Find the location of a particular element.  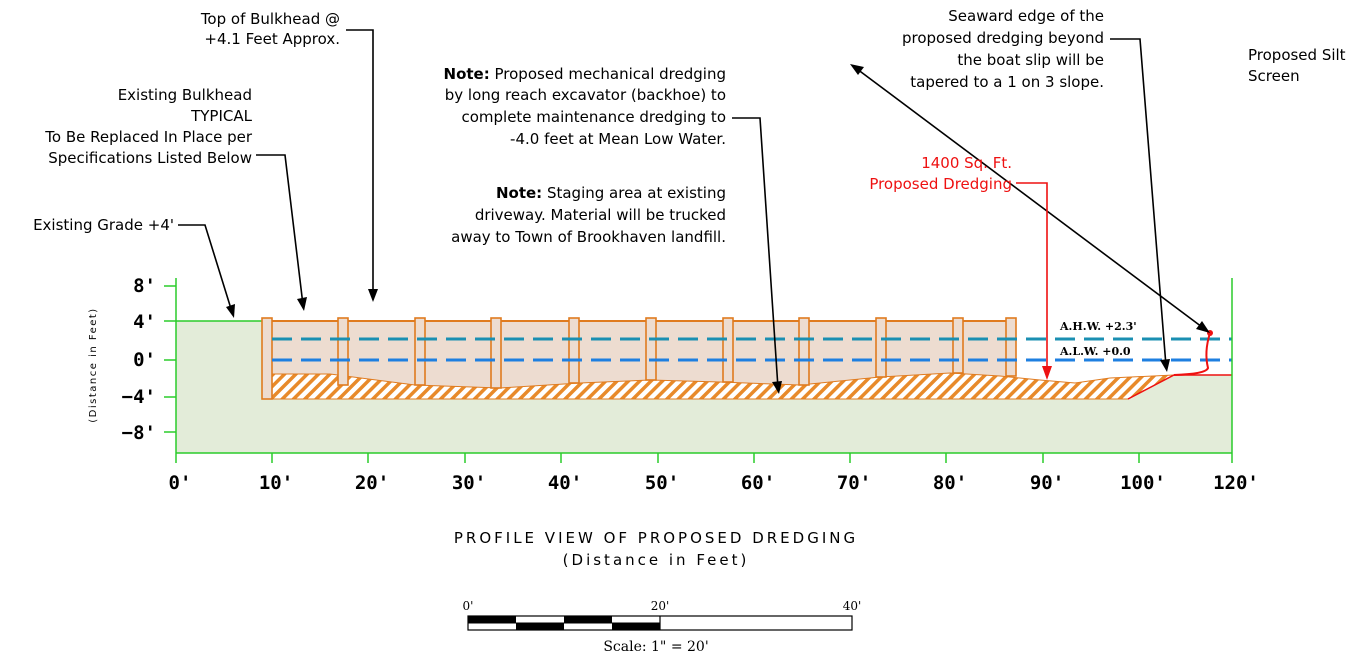

svg-text:complete maintenance dredging: complete maintenance dredging to is located at coordinates (593, 117).